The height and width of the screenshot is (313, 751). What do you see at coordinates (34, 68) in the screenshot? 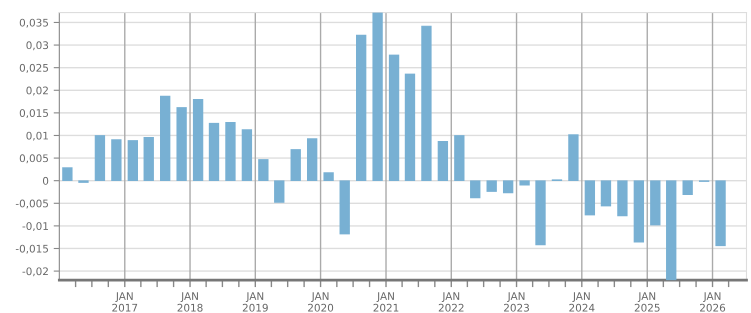
I see `y-tick-label: 0,025` at bounding box center [34, 68].